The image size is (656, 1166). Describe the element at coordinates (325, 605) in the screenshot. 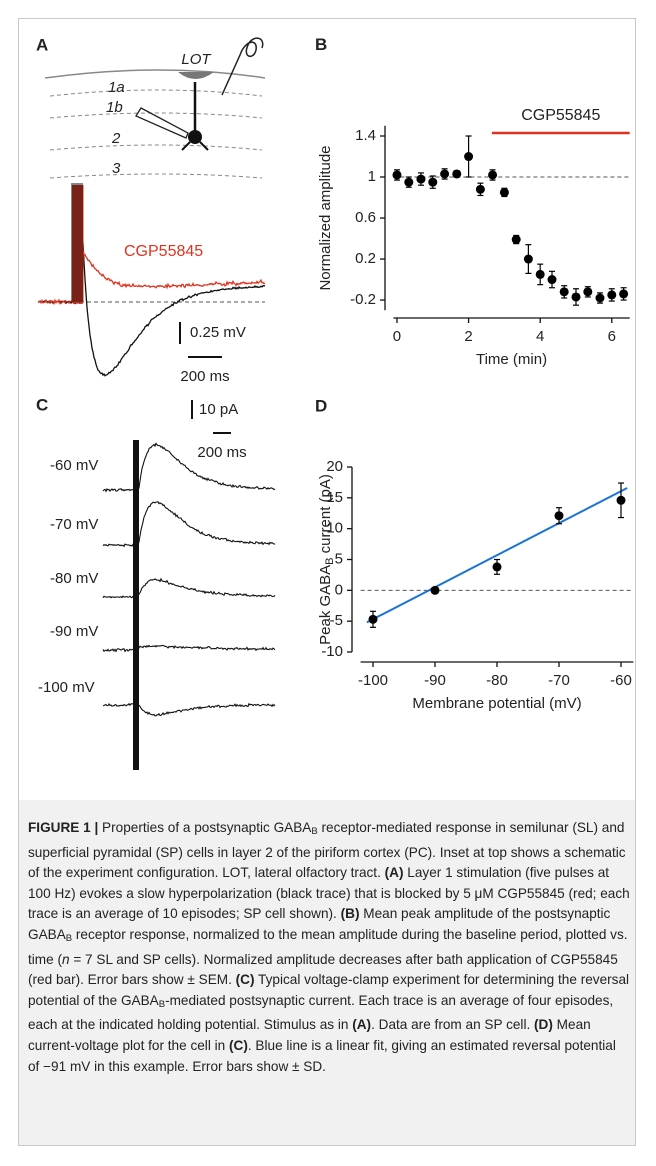

I see `y-axis-label-part: Peak GABA` at that location.